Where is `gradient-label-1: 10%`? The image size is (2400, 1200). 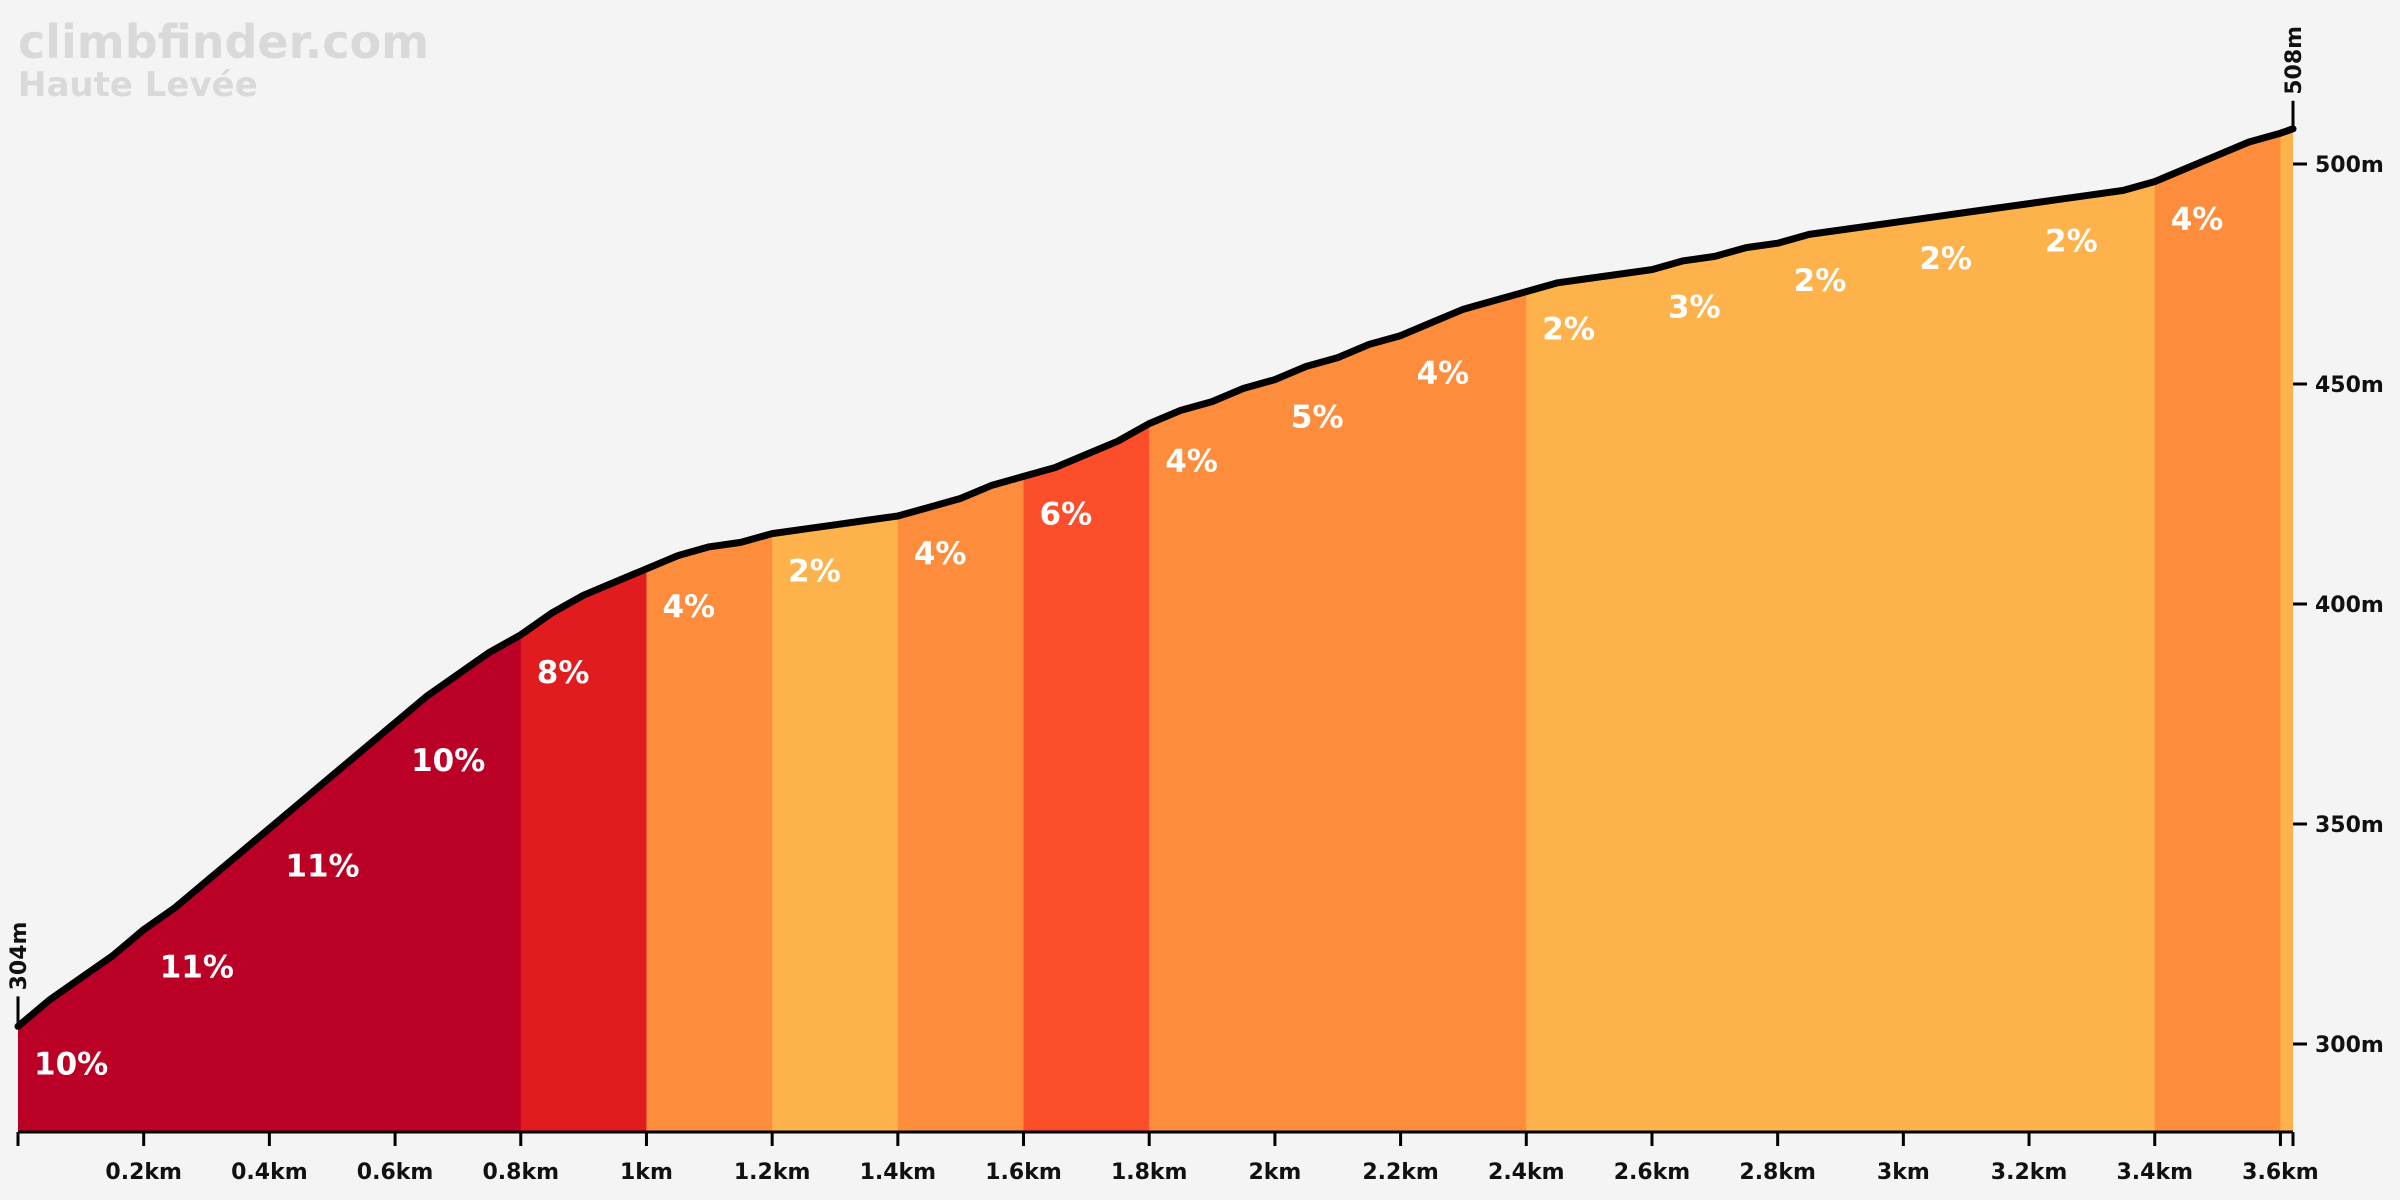 gradient-label-1: 10% is located at coordinates (71, 1064).